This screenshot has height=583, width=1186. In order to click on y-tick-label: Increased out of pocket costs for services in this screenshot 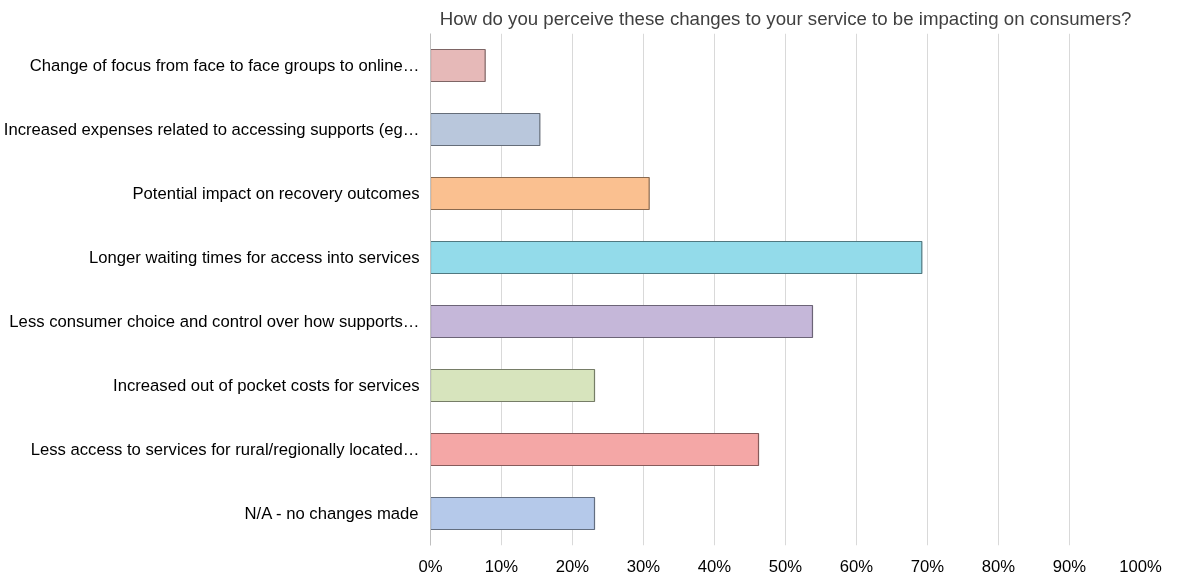, I will do `click(266, 385)`.